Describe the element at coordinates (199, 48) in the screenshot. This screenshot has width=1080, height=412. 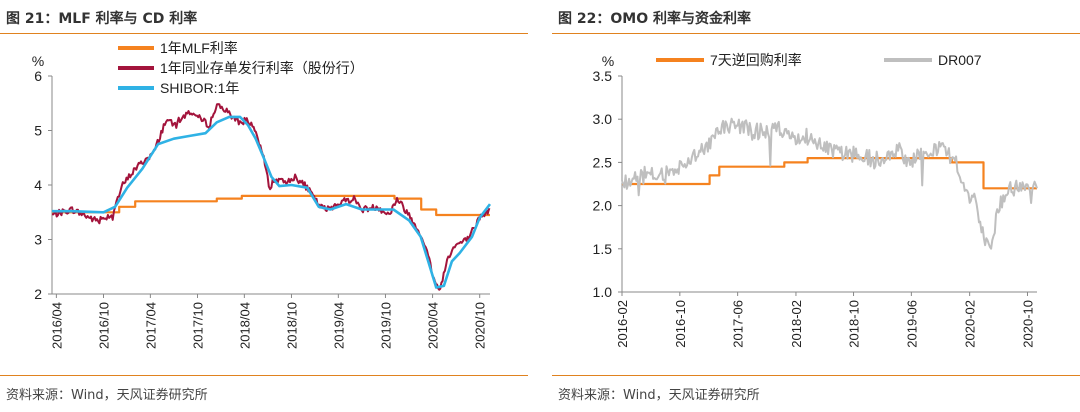
I see `legend-label: 1年MLF利率` at that location.